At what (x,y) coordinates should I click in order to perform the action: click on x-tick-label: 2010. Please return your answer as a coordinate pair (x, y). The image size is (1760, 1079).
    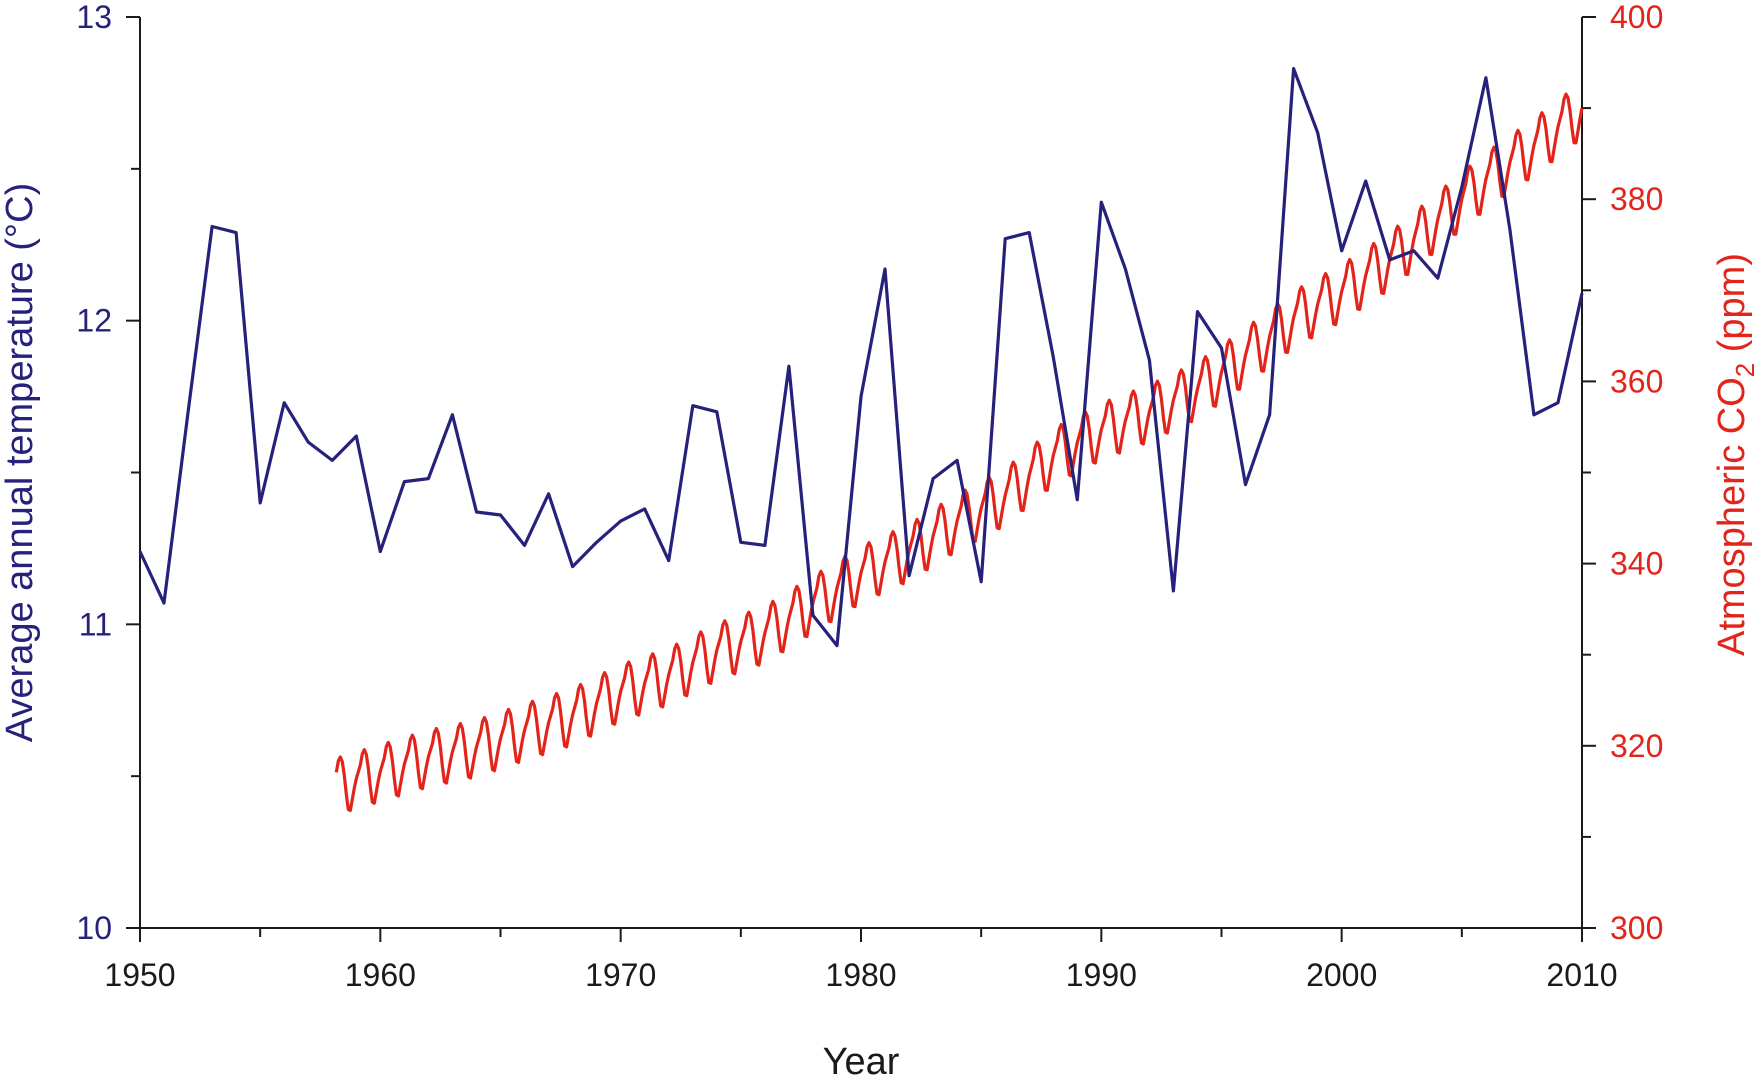
    Looking at the image, I should click on (1581, 975).